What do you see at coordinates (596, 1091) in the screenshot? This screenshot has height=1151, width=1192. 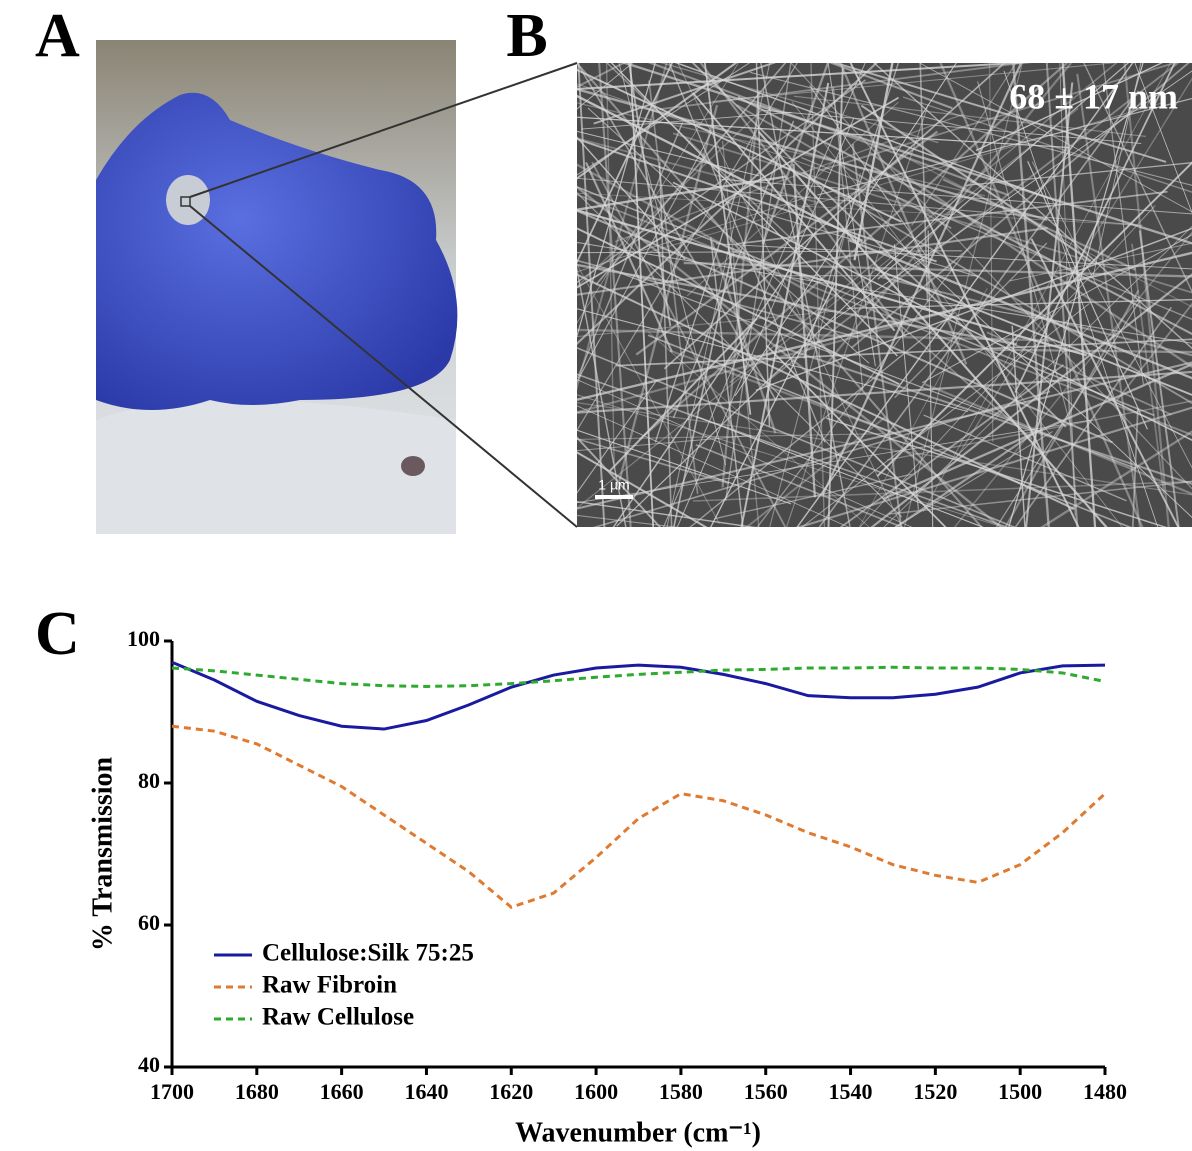 I see `x-tick-label: 1600` at bounding box center [596, 1091].